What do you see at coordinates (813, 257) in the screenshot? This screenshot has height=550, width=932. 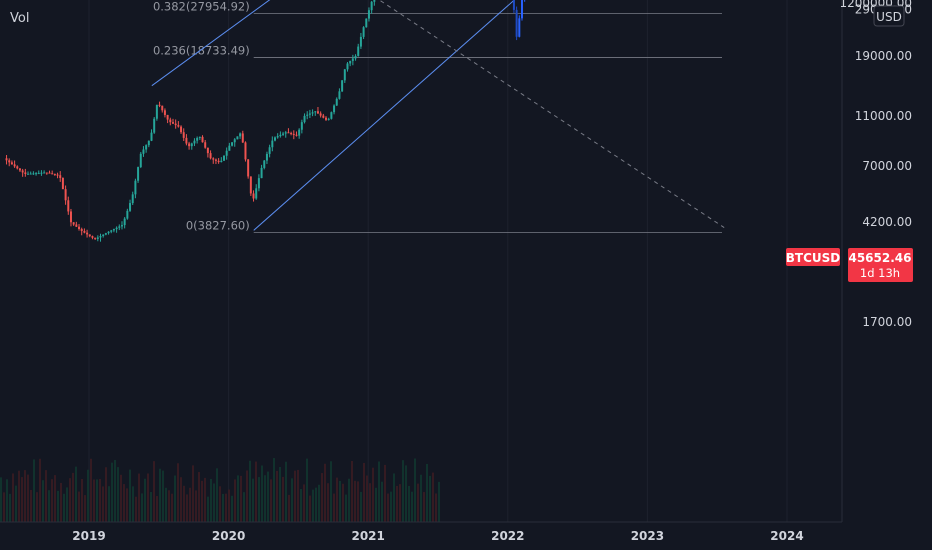 I see `symbol-tag: BTCUSD` at bounding box center [813, 257].